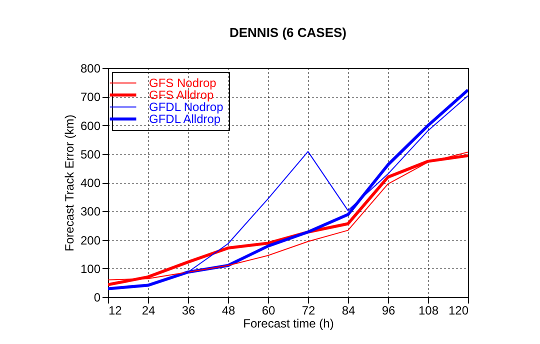  What do you see at coordinates (288, 323) in the screenshot?
I see `x-axis-title: Forecast time (h)` at bounding box center [288, 323].